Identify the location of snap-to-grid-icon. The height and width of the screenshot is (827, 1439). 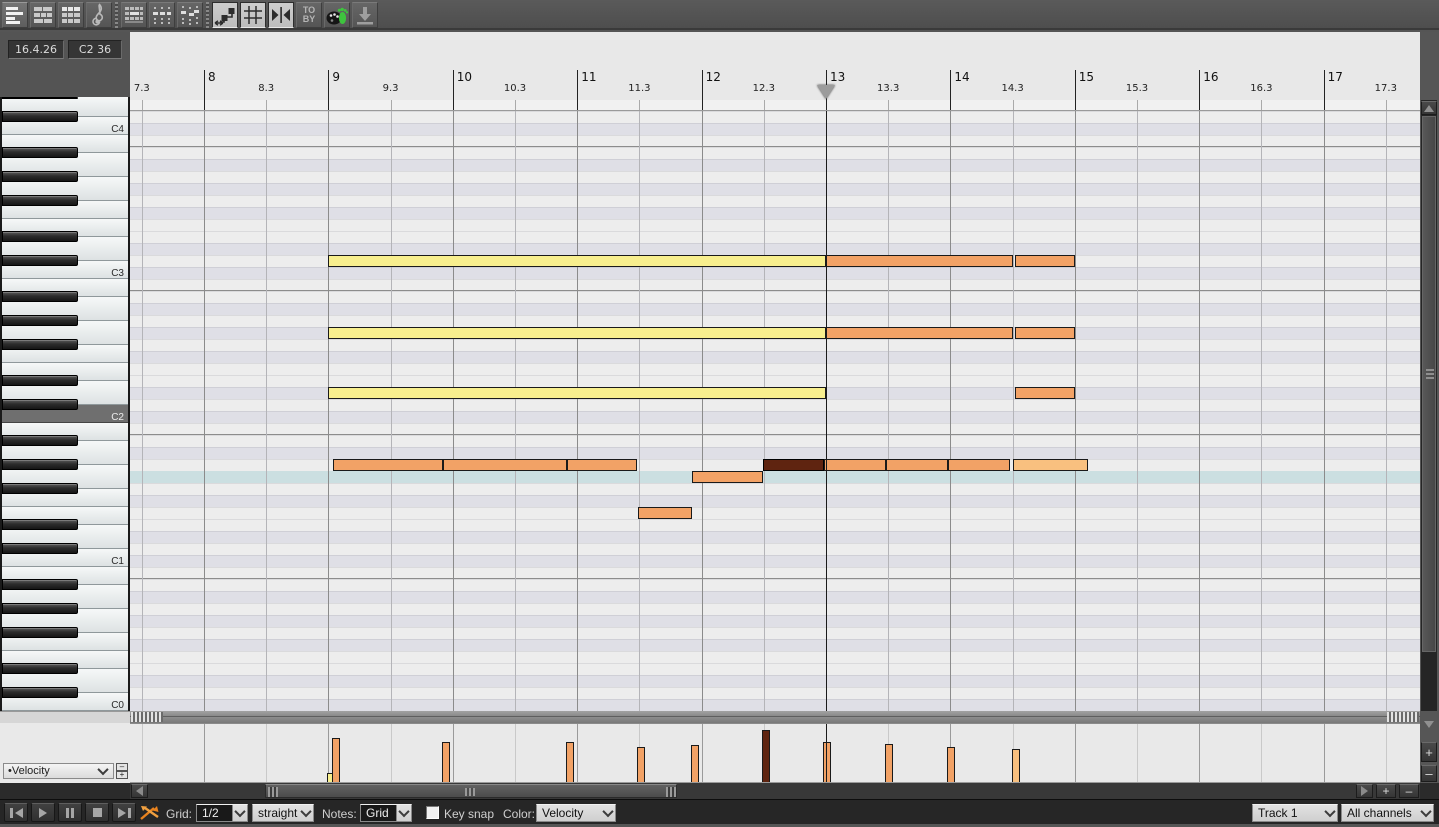
(253, 15).